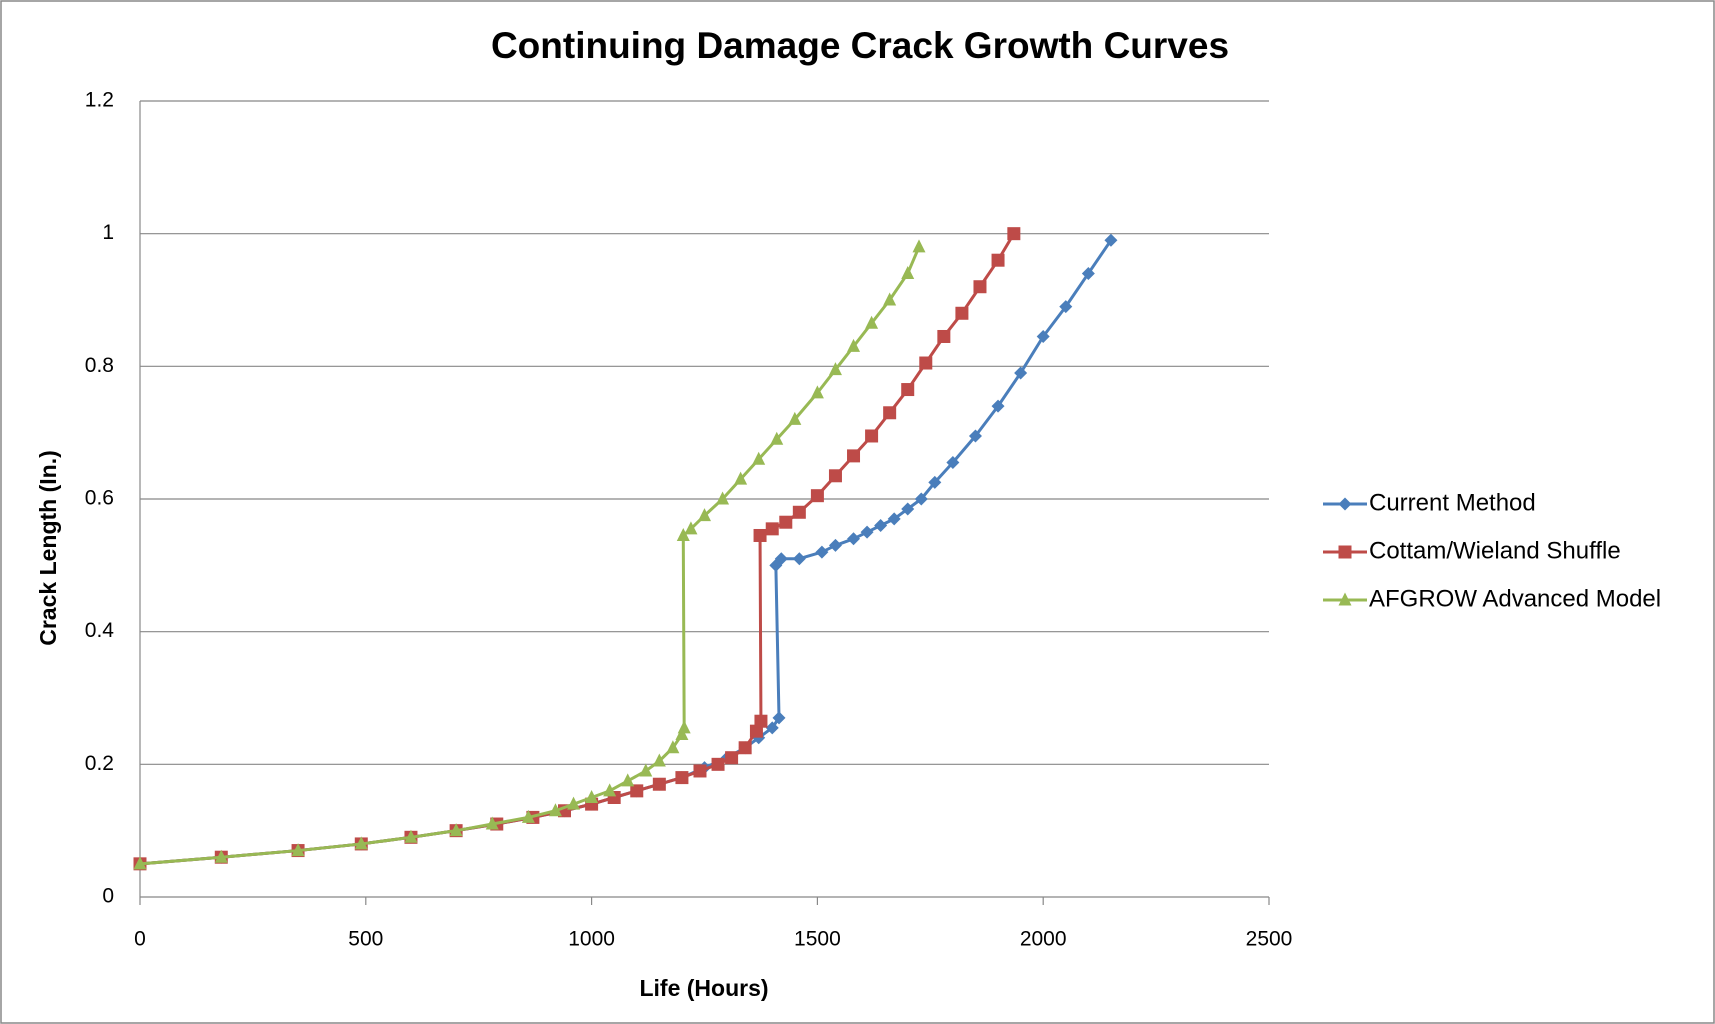 Image resolution: width=1715 pixels, height=1024 pixels. Describe the element at coordinates (99, 498) in the screenshot. I see `y-tick-label: 0.6` at that location.